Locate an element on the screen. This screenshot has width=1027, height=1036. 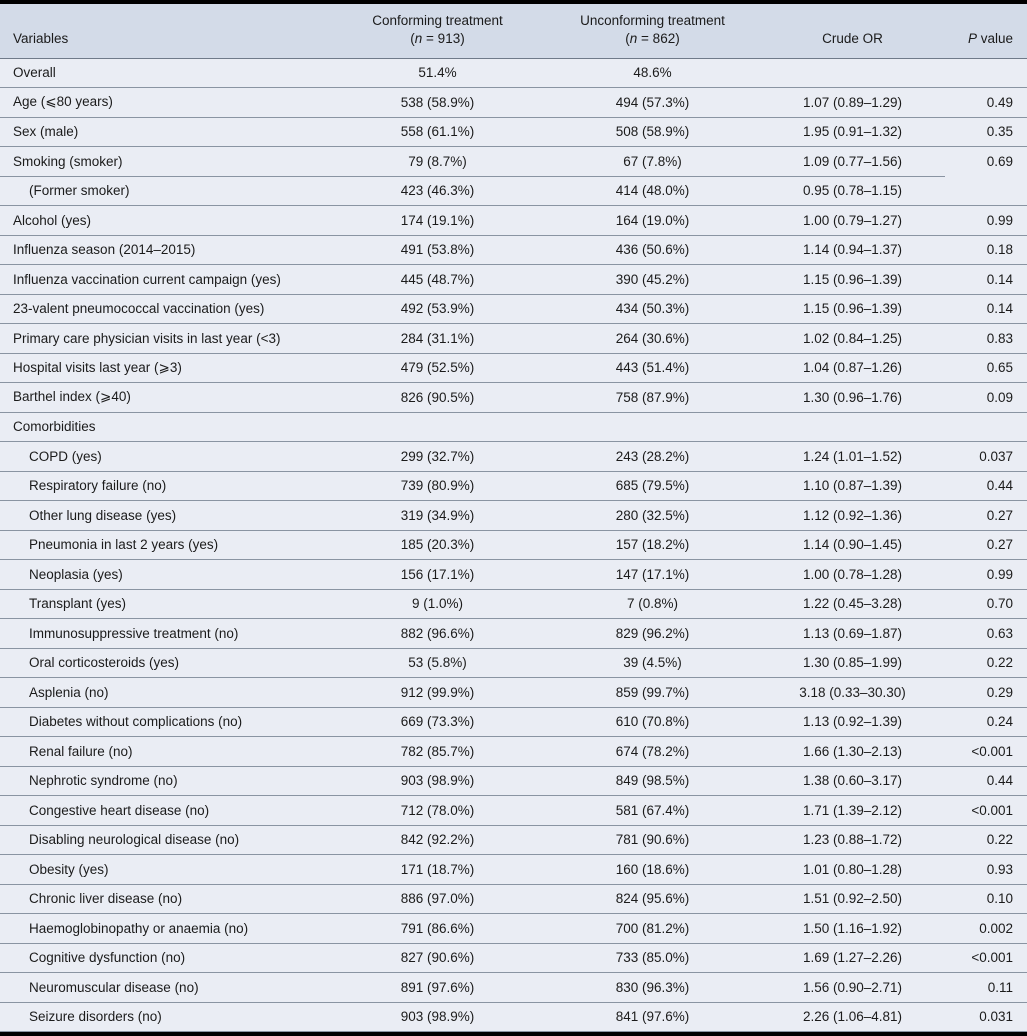
cell-conforming: 669 (73.3%) is located at coordinates (437, 722).